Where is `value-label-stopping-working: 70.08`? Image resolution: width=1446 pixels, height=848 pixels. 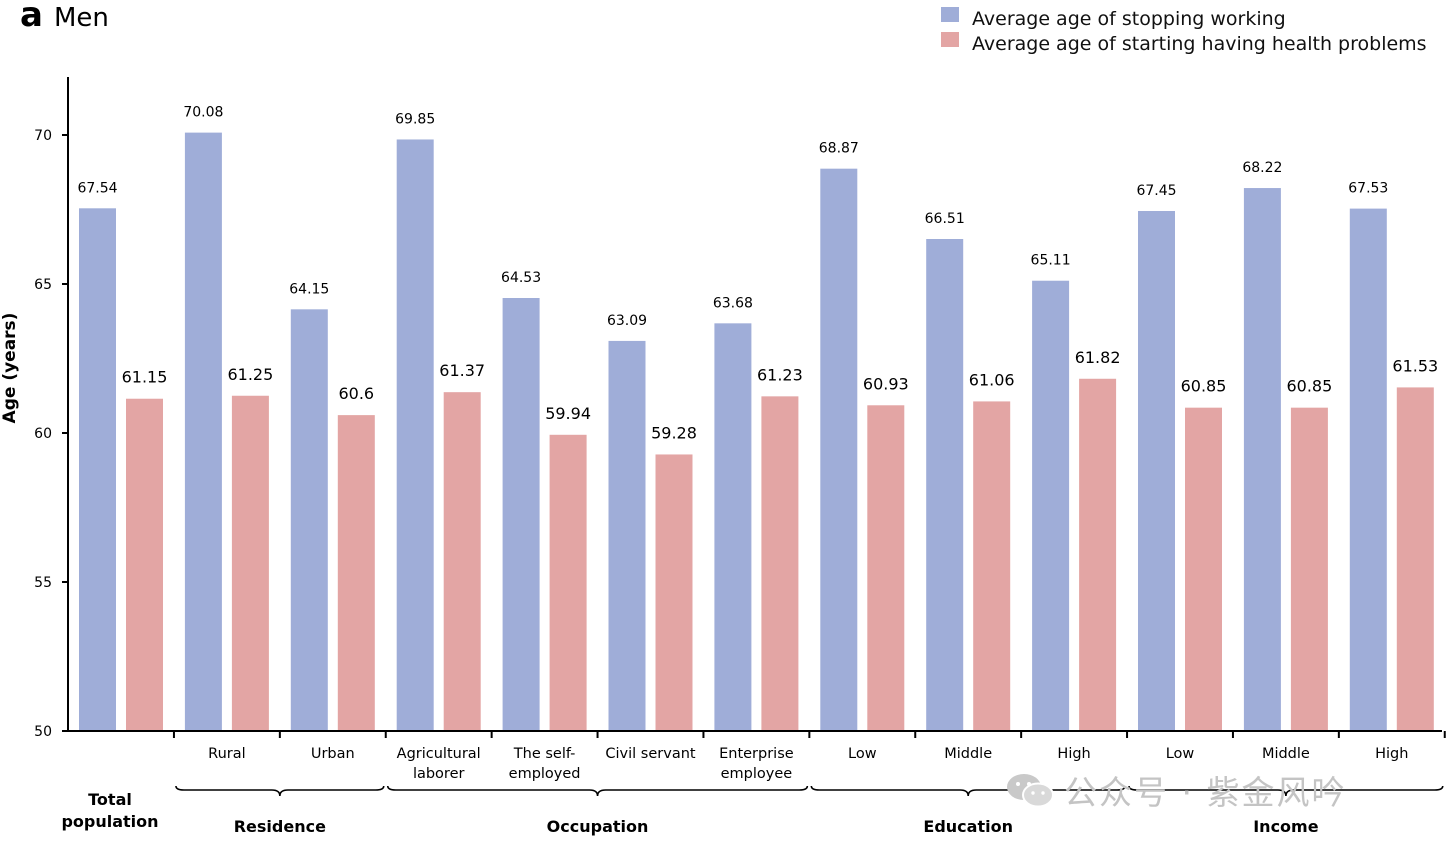
value-label-stopping-working: 70.08 is located at coordinates (203, 113).